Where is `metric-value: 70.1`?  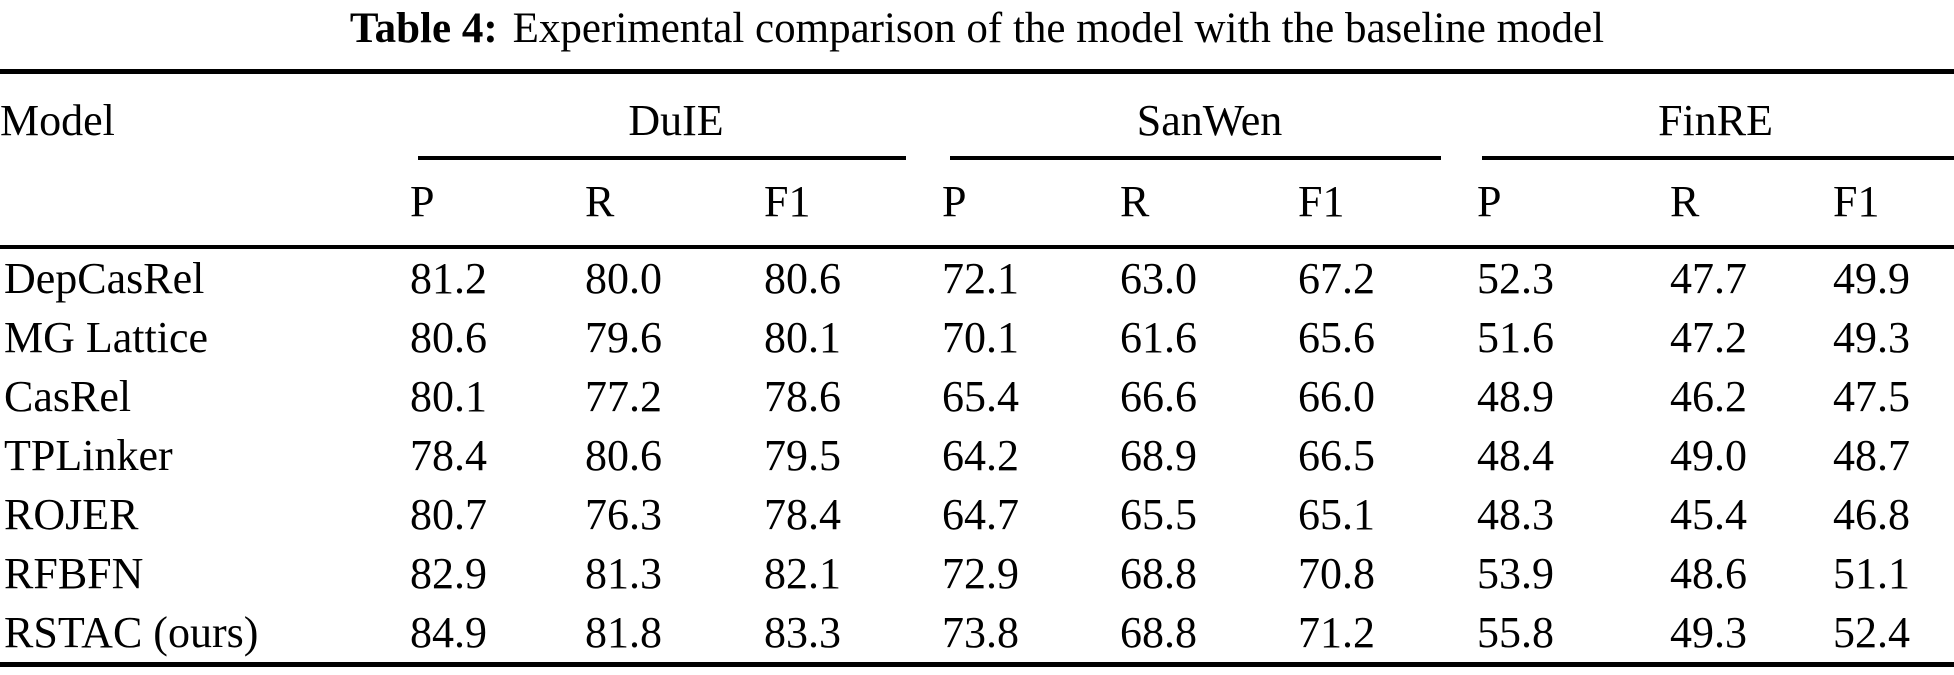 metric-value: 70.1 is located at coordinates (981, 338).